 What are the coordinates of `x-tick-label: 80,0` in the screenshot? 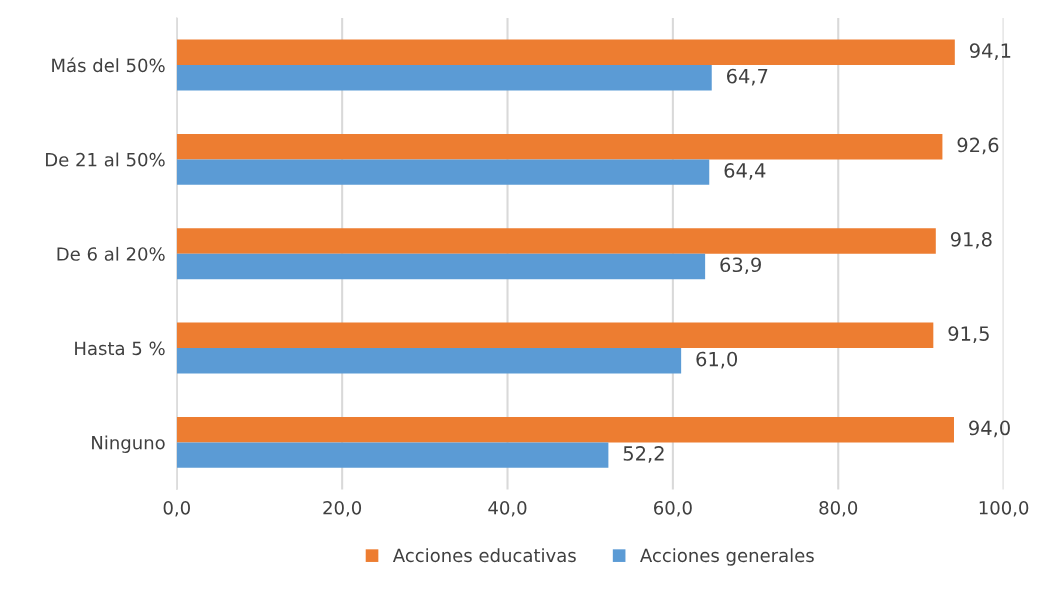 It's located at (838, 508).